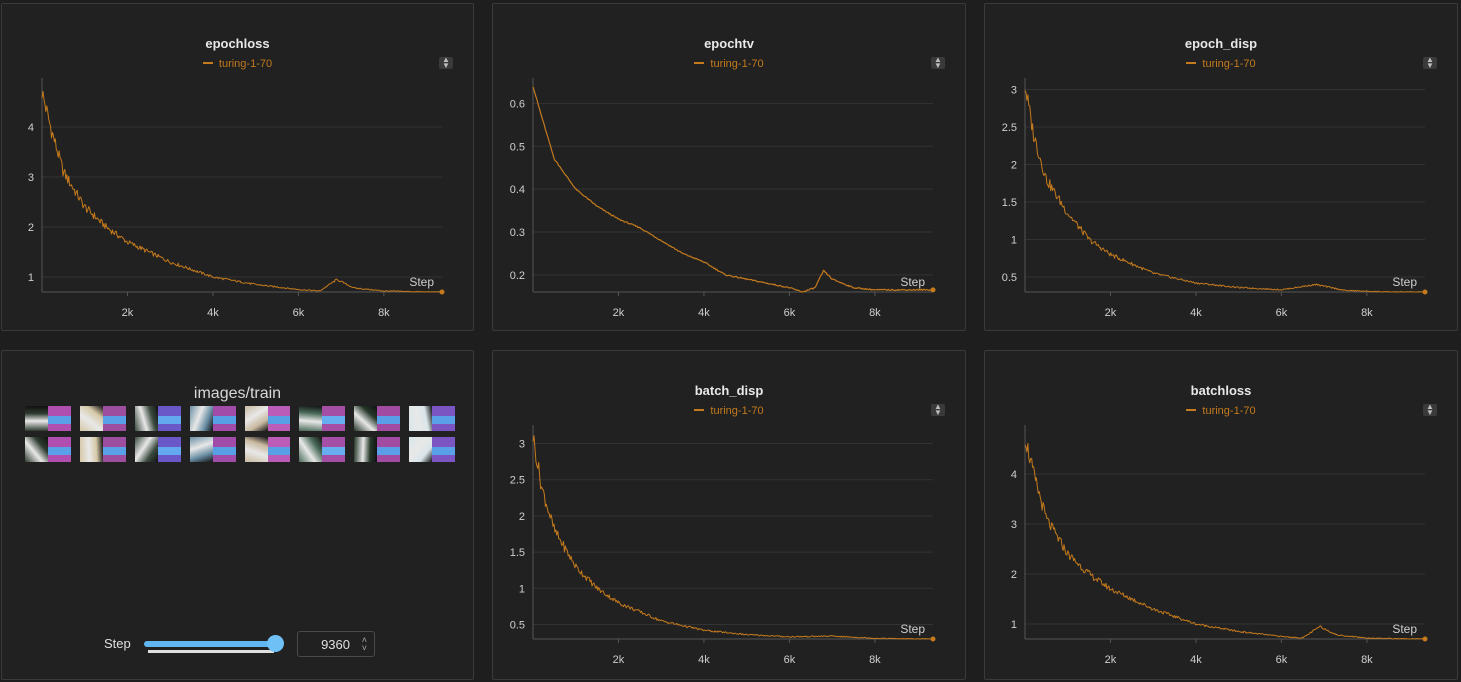 The width and height of the screenshot is (1461, 682). Describe the element at coordinates (117, 643) in the screenshot. I see `step-label: Step` at that location.